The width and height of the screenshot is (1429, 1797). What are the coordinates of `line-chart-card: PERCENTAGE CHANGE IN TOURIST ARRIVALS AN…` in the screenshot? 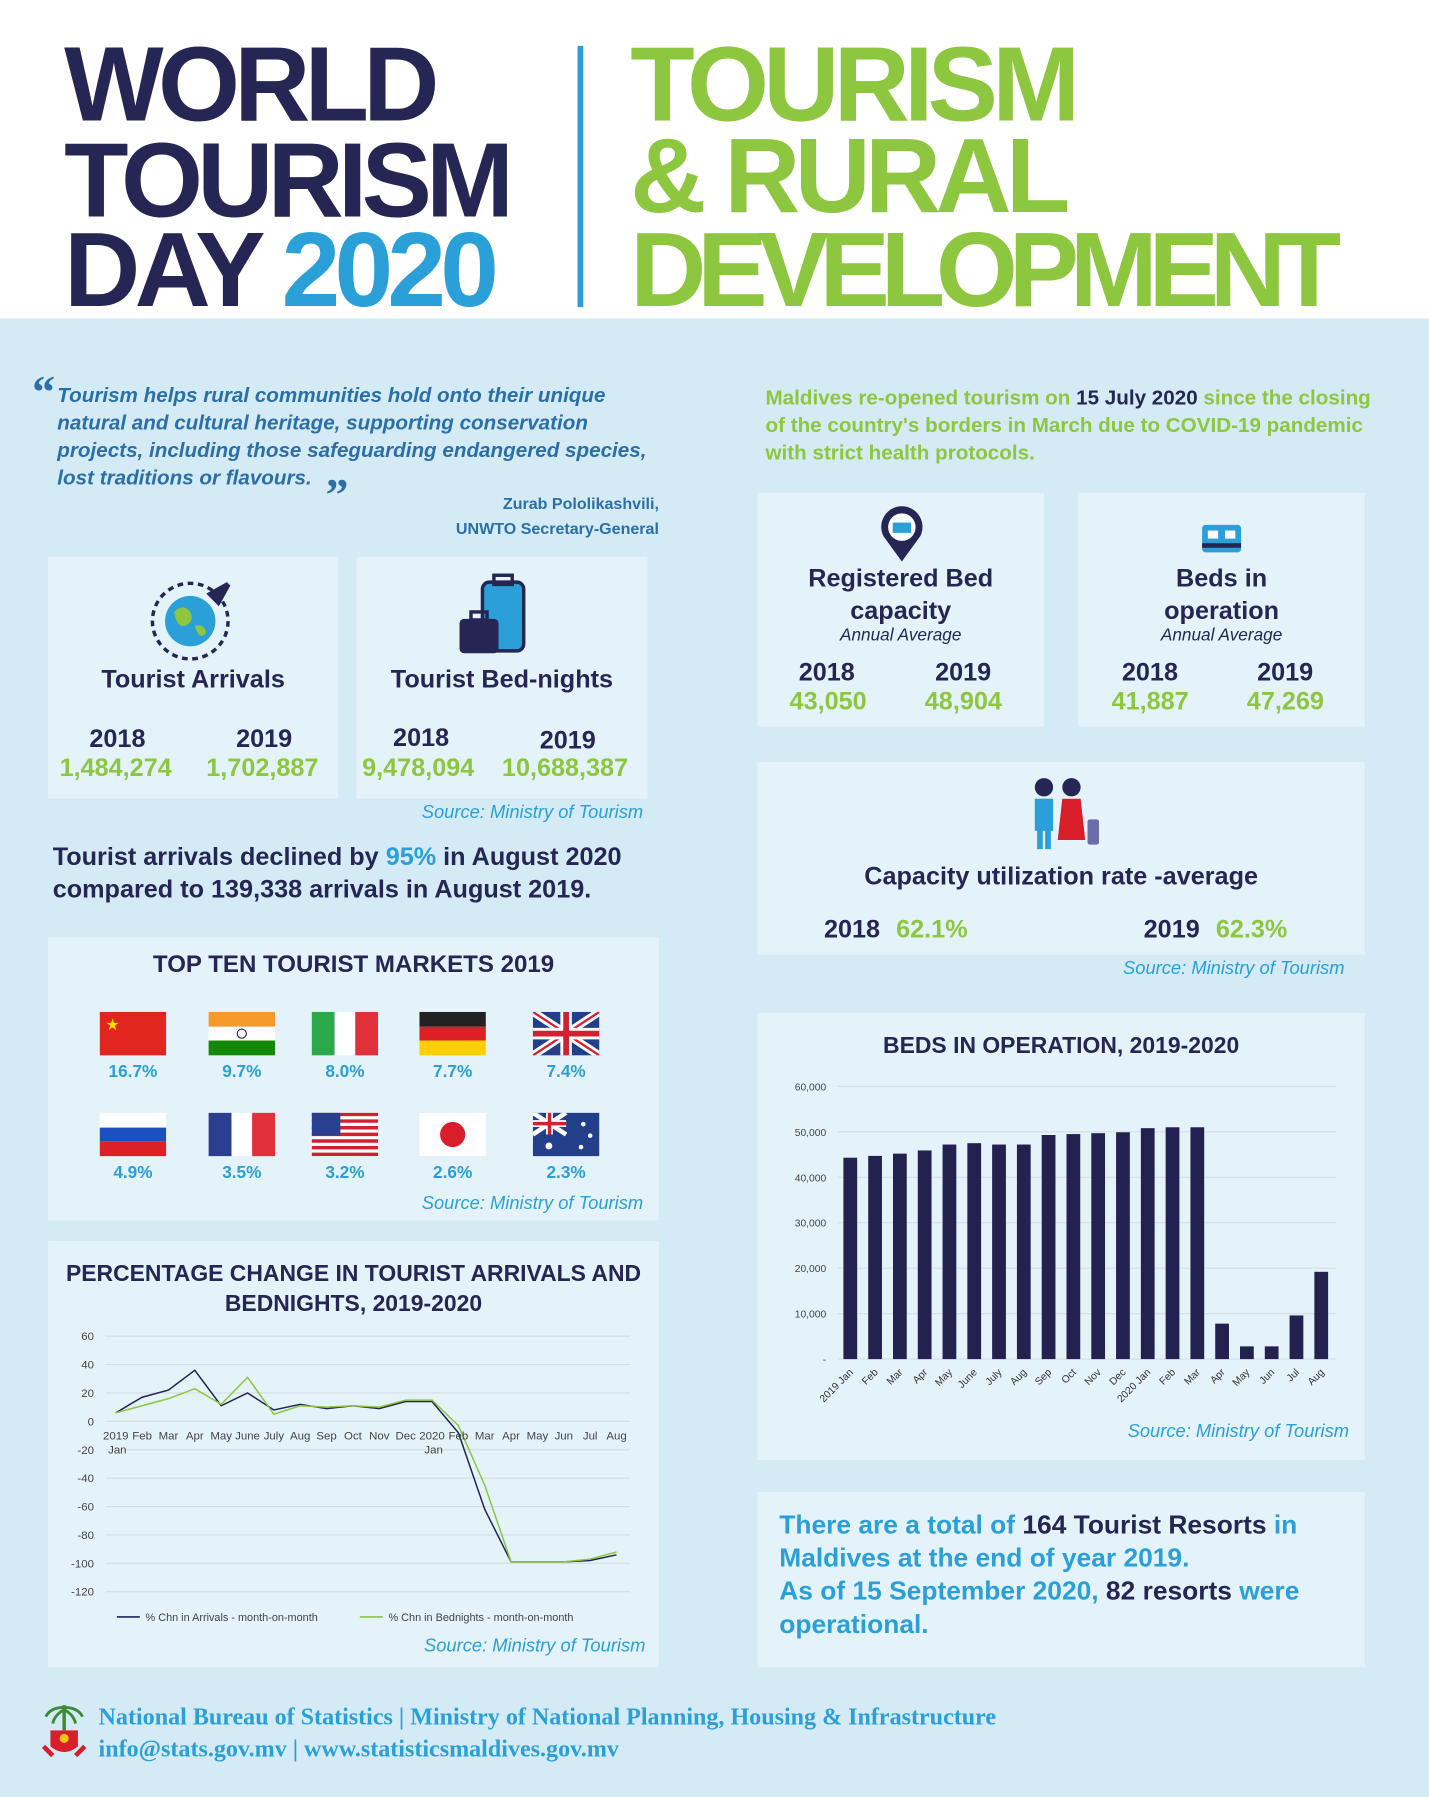 It's located at (353, 1454).